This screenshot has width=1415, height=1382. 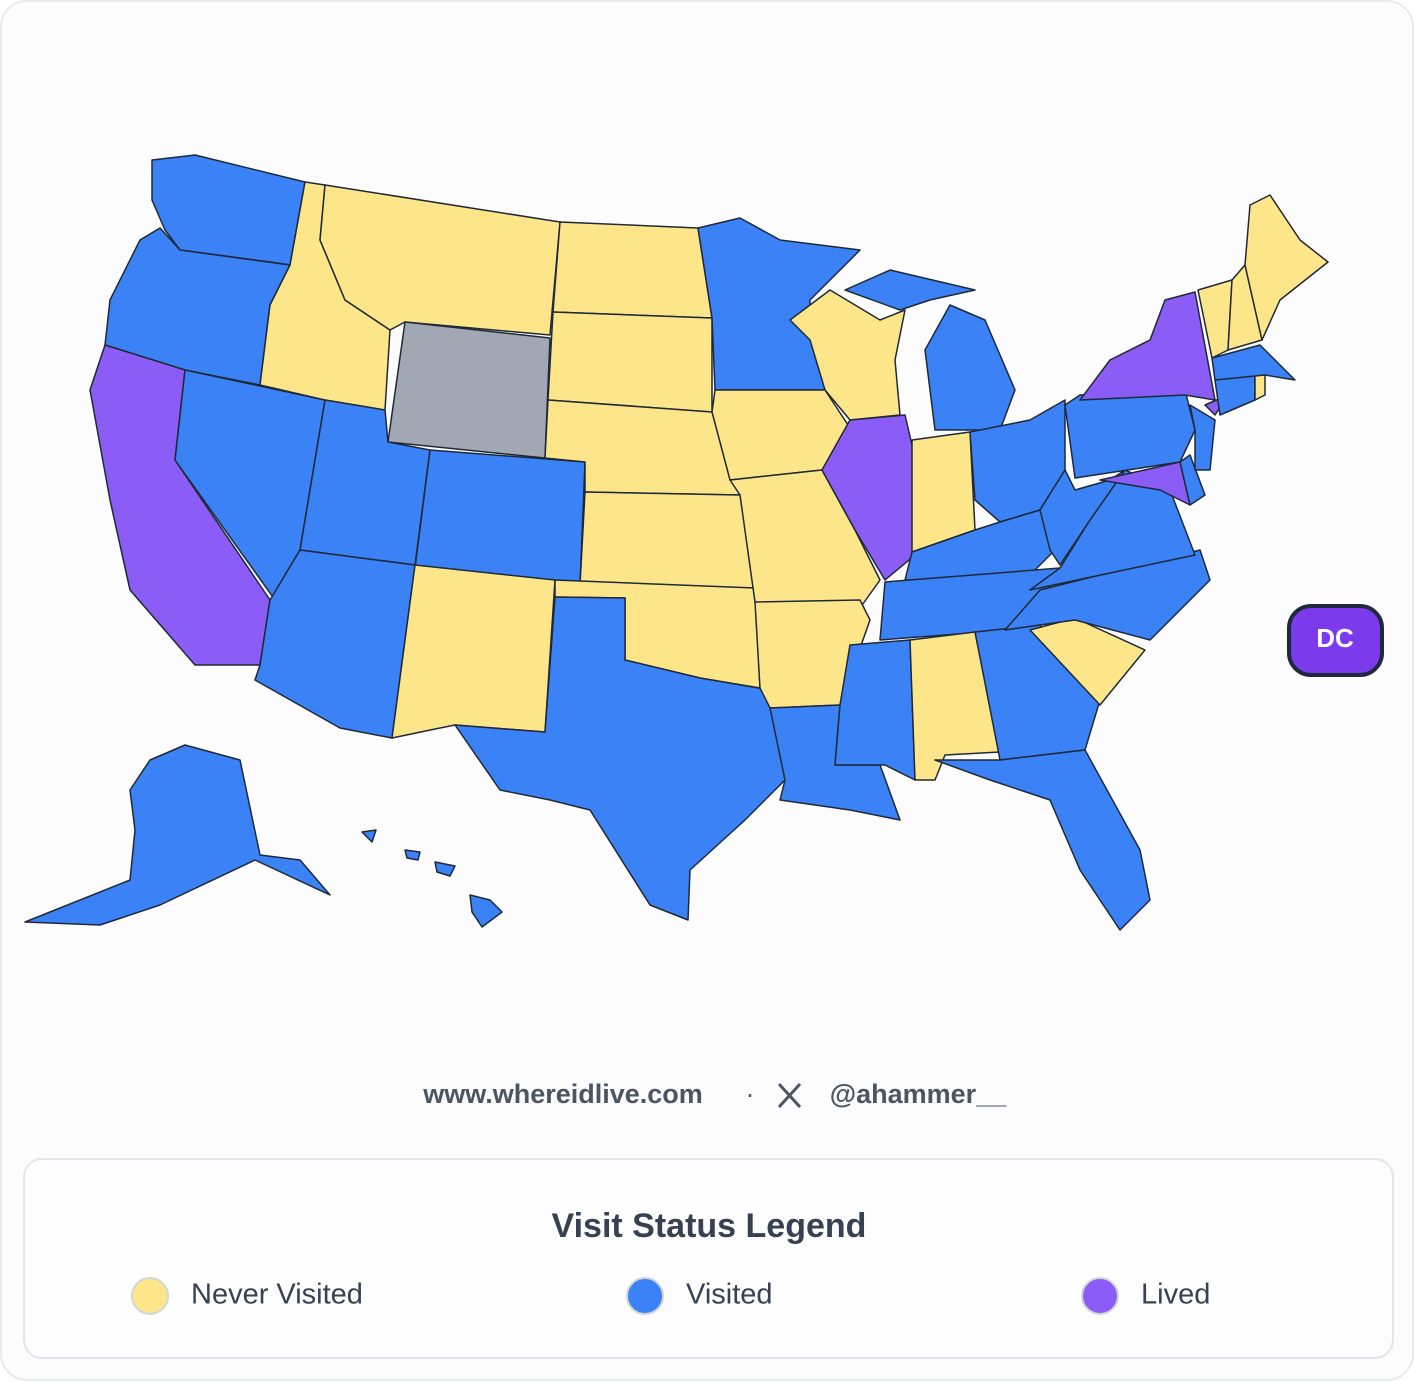 I want to click on legend-label: Visited, so click(x=729, y=1295).